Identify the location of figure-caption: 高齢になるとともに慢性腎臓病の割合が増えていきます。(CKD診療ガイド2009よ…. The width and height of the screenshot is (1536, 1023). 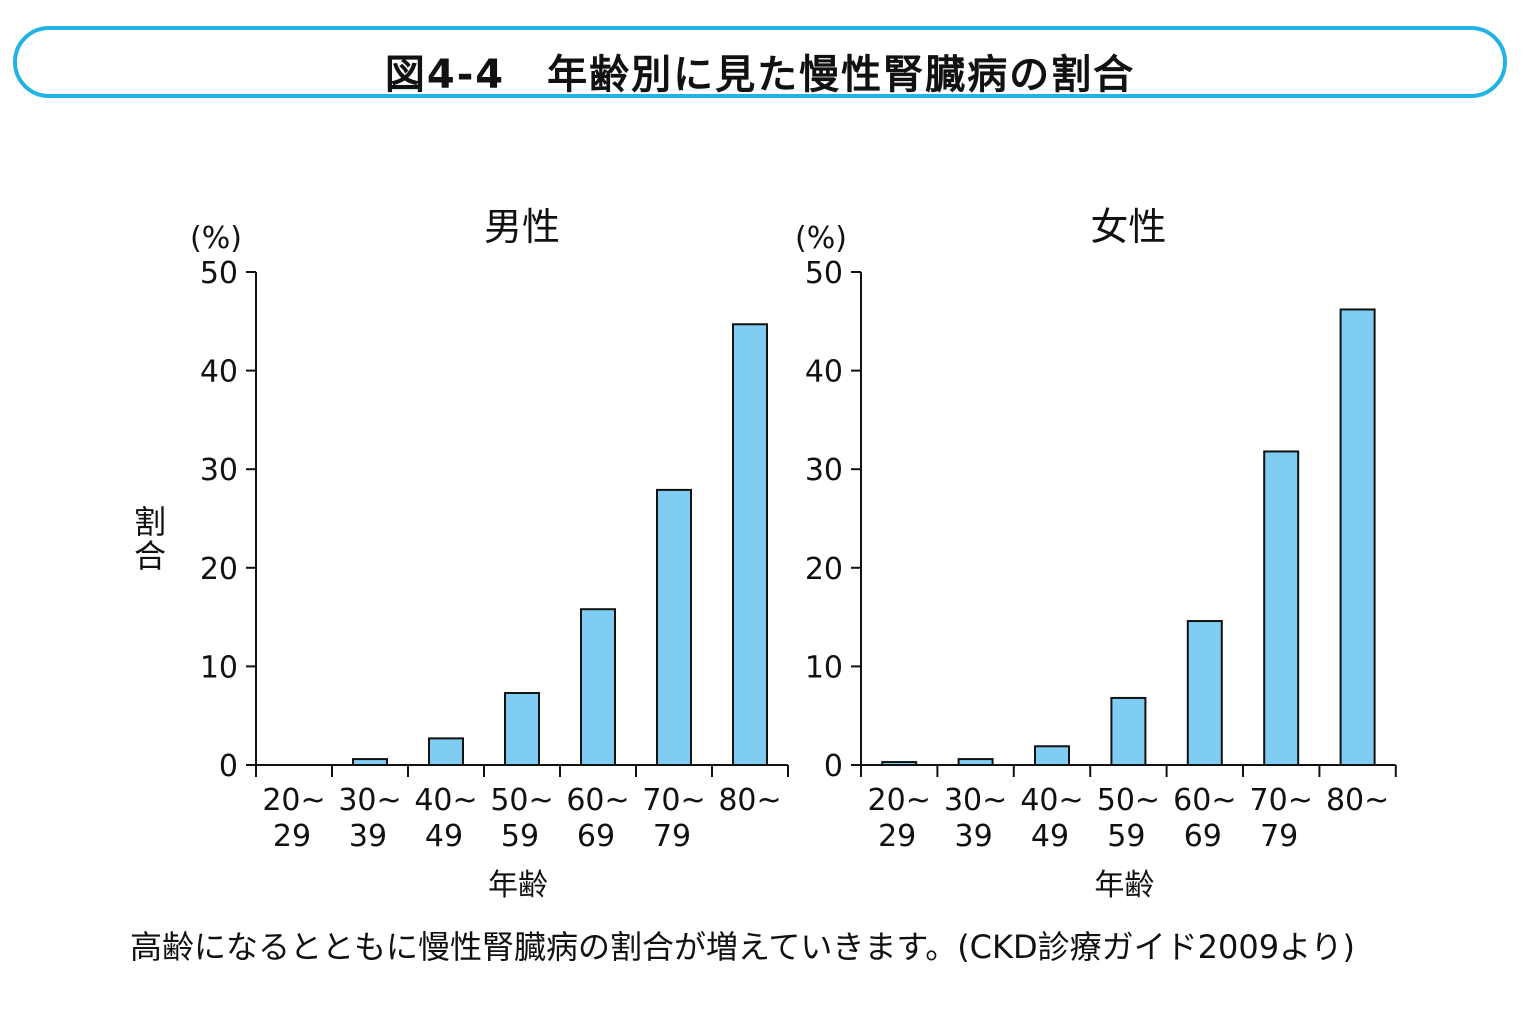
(742, 945).